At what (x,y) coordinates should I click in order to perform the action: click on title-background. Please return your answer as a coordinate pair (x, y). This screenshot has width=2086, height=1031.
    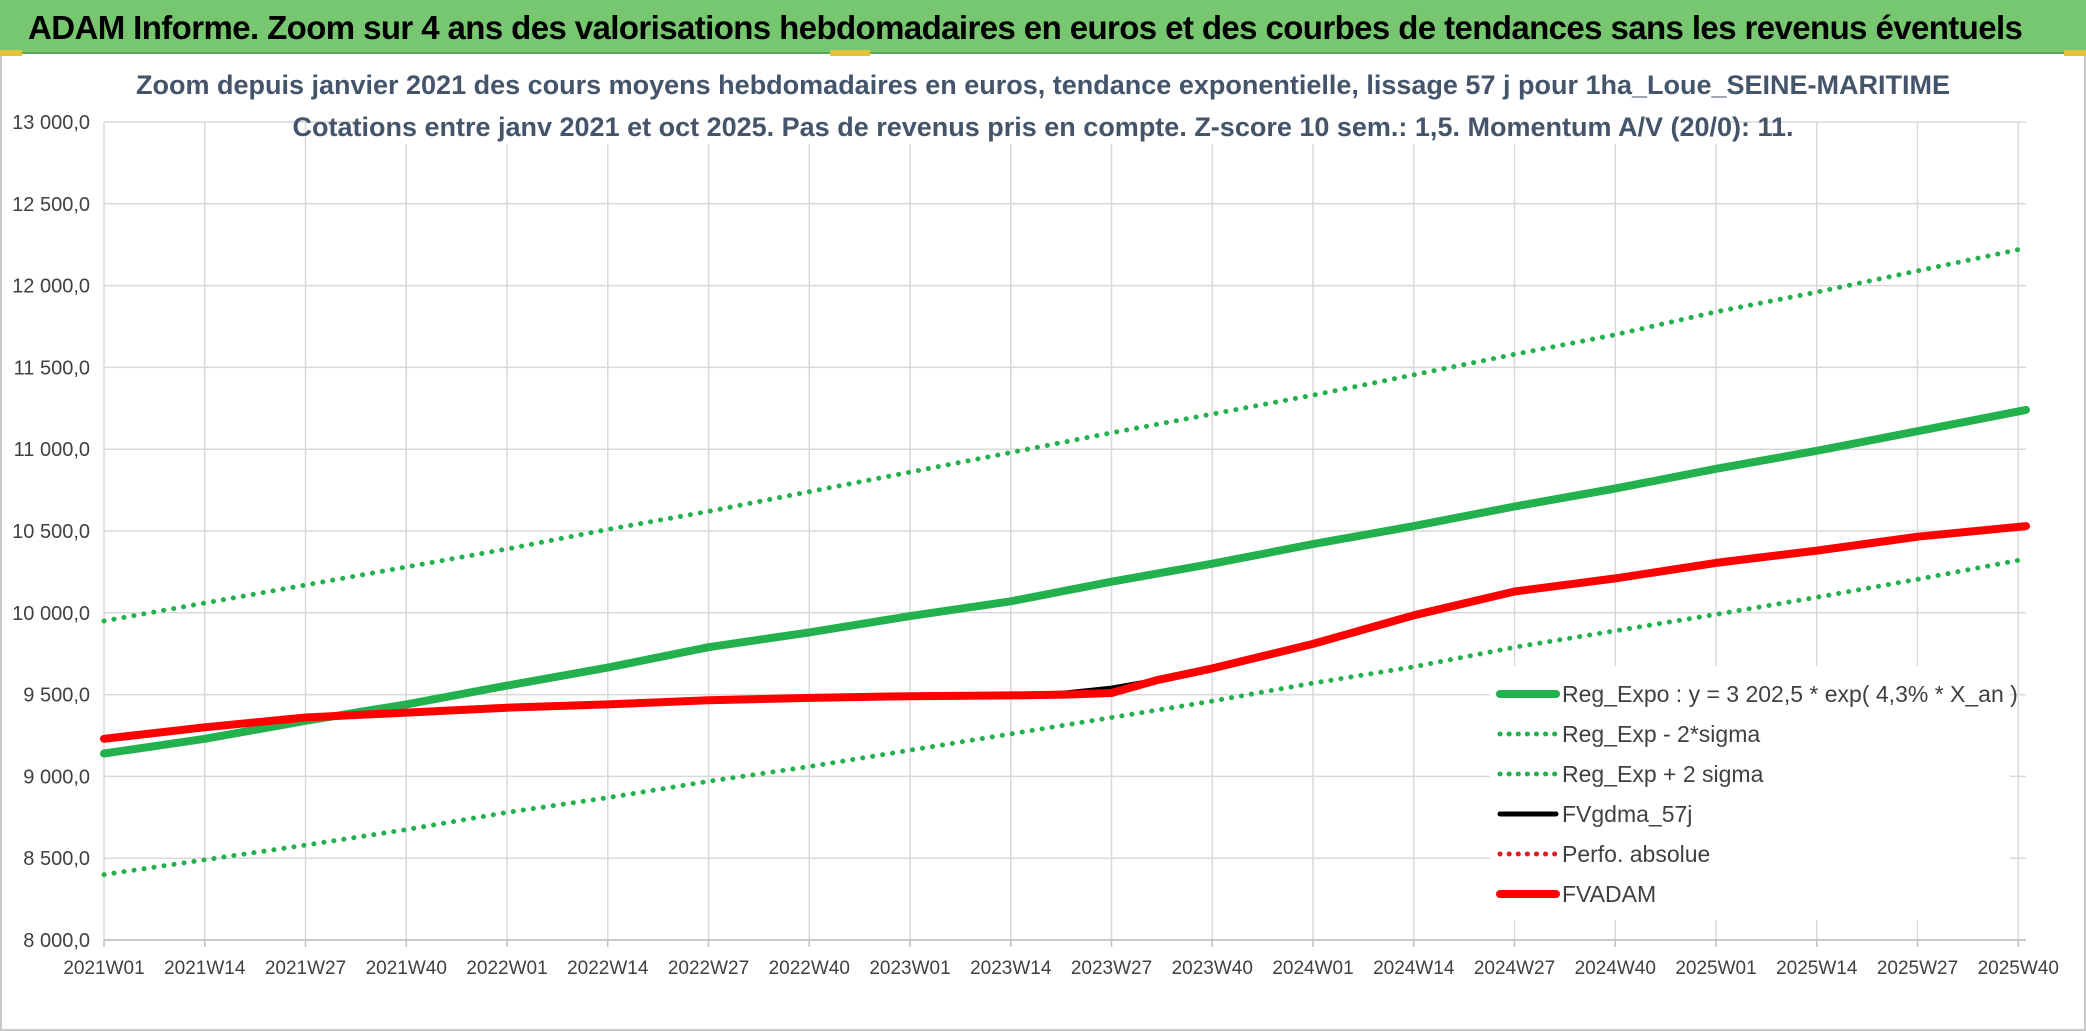
    Looking at the image, I should click on (1045, 84).